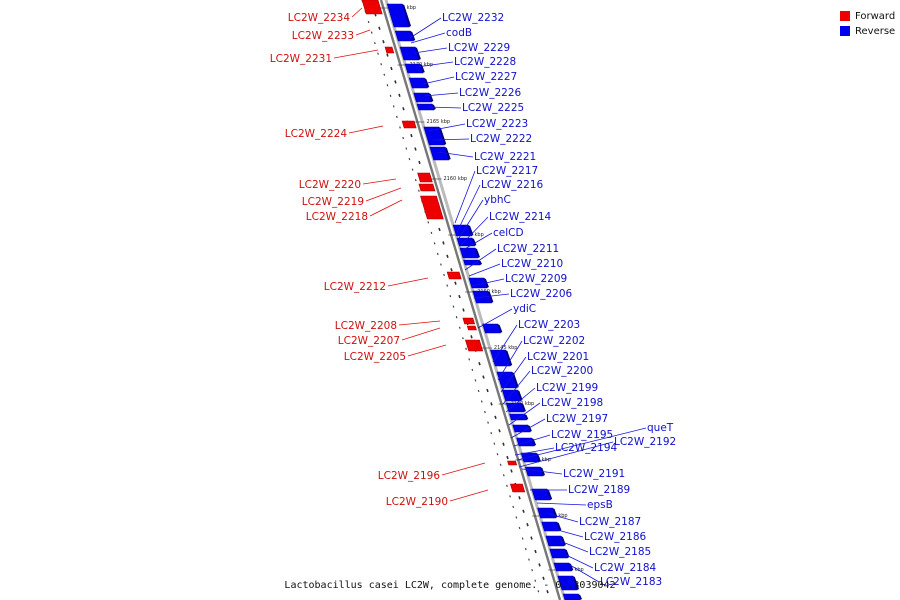 The image size is (900, 600). What do you see at coordinates (337, 217) in the screenshot?
I see `forward-gene-label: LC2W_2218` at bounding box center [337, 217].